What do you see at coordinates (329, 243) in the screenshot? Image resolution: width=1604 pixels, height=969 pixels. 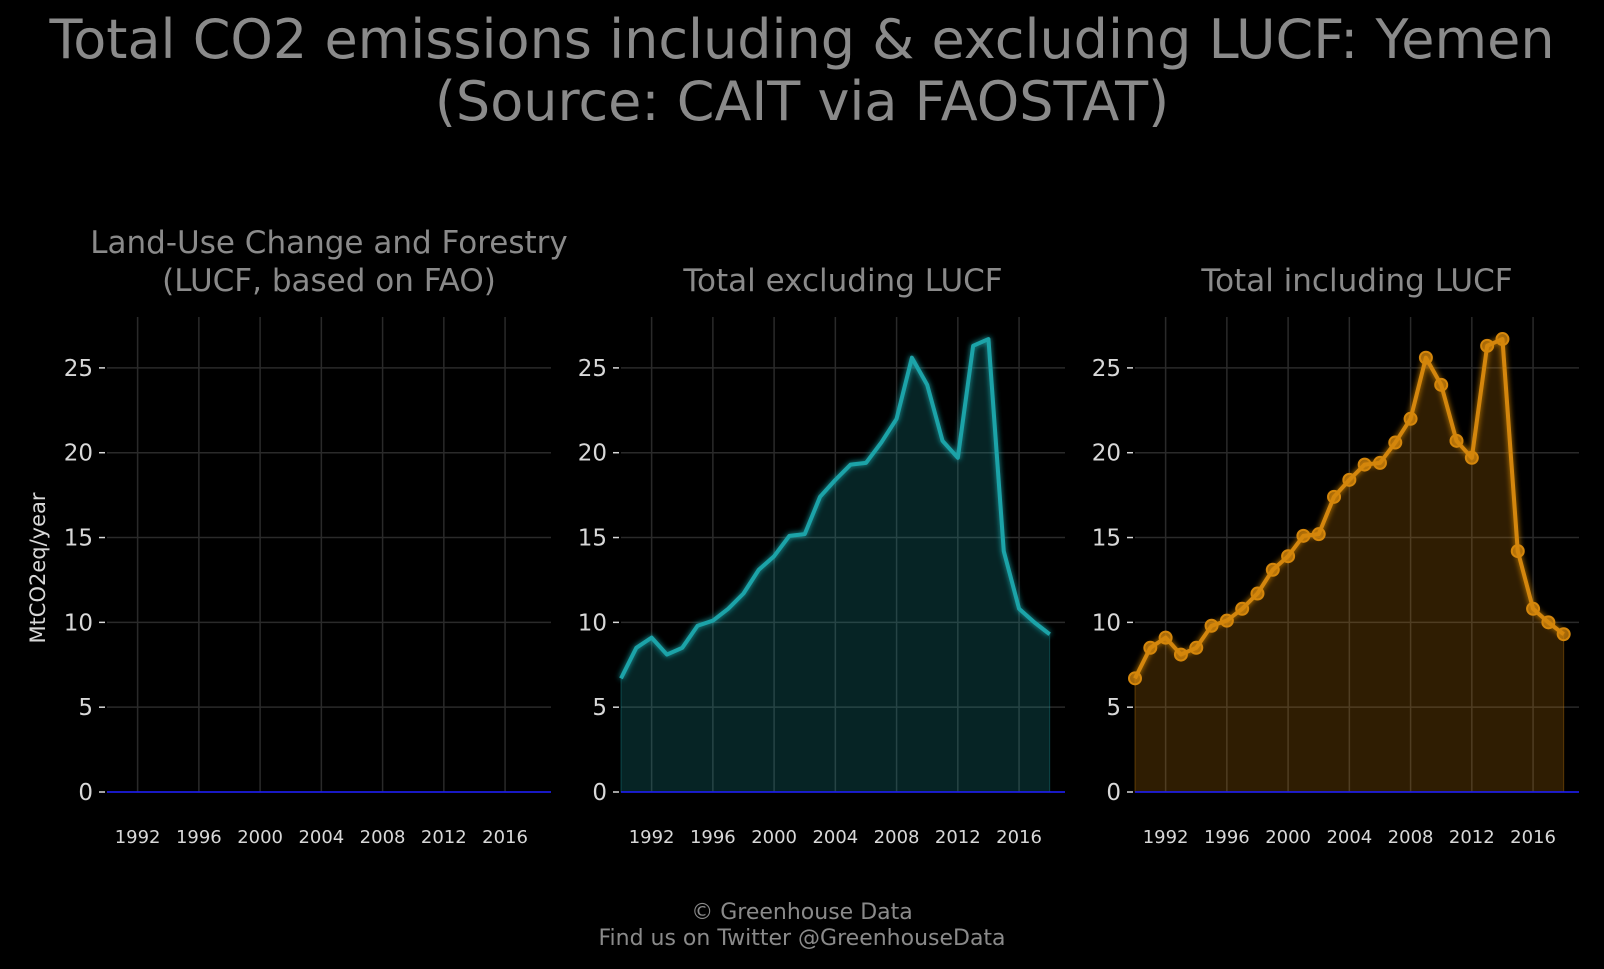 I see `panel-1-title-line-1: Land-Use Change and Forestry` at bounding box center [329, 243].